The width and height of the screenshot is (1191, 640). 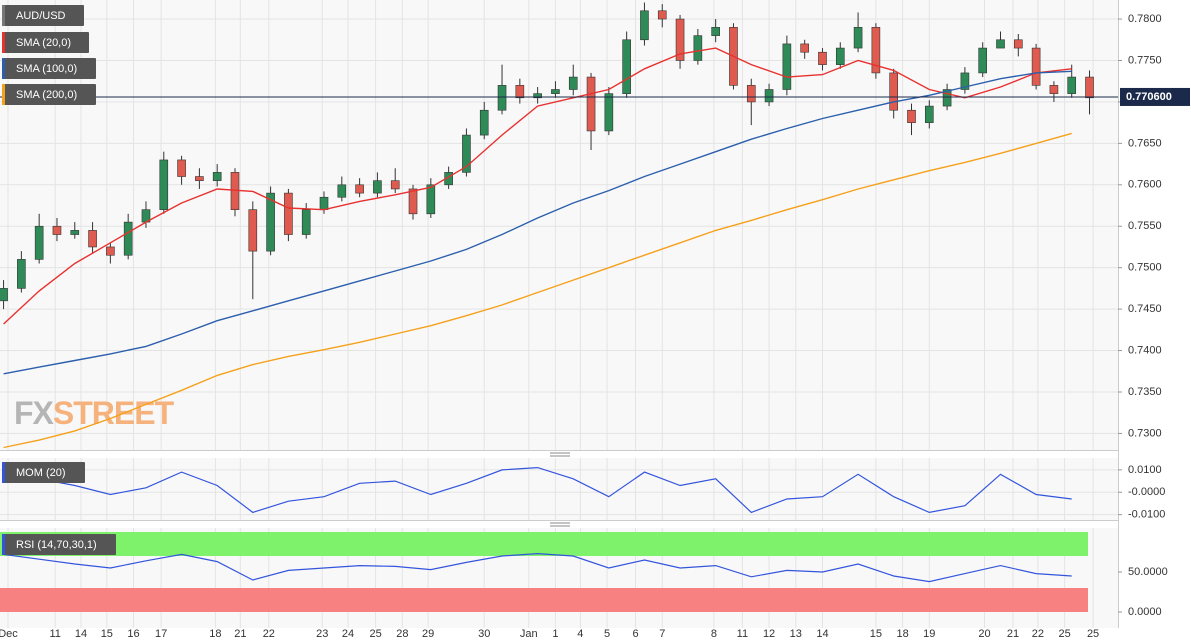 What do you see at coordinates (34, 413) in the screenshot?
I see `watermark-fx: FX` at bounding box center [34, 413].